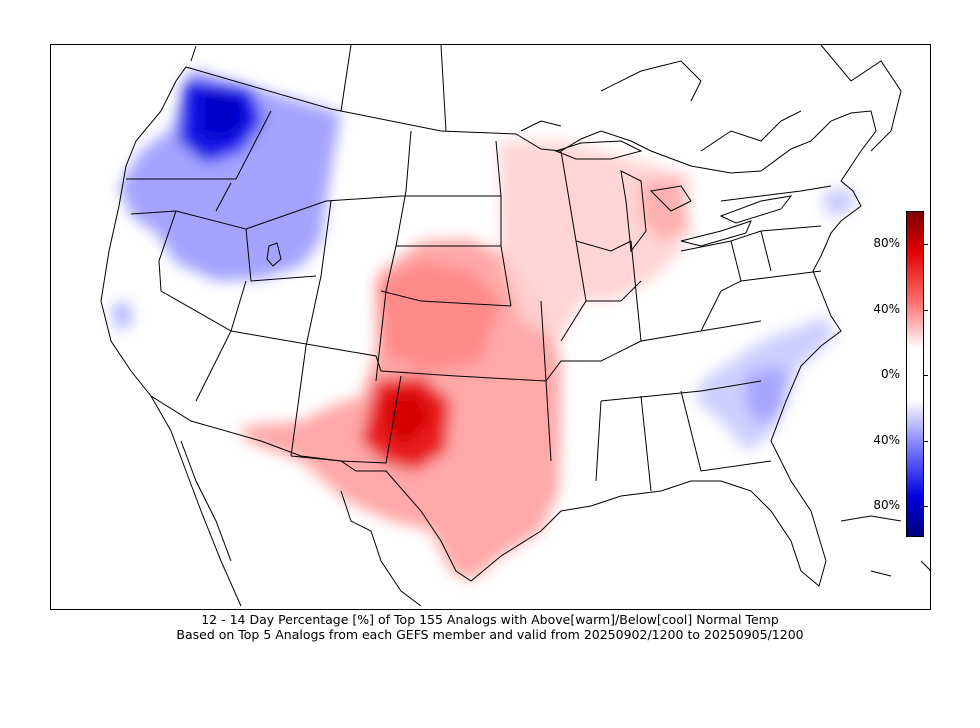  What do you see at coordinates (230, 175) in the screenshot?
I see `cool-region-northwest` at bounding box center [230, 175].